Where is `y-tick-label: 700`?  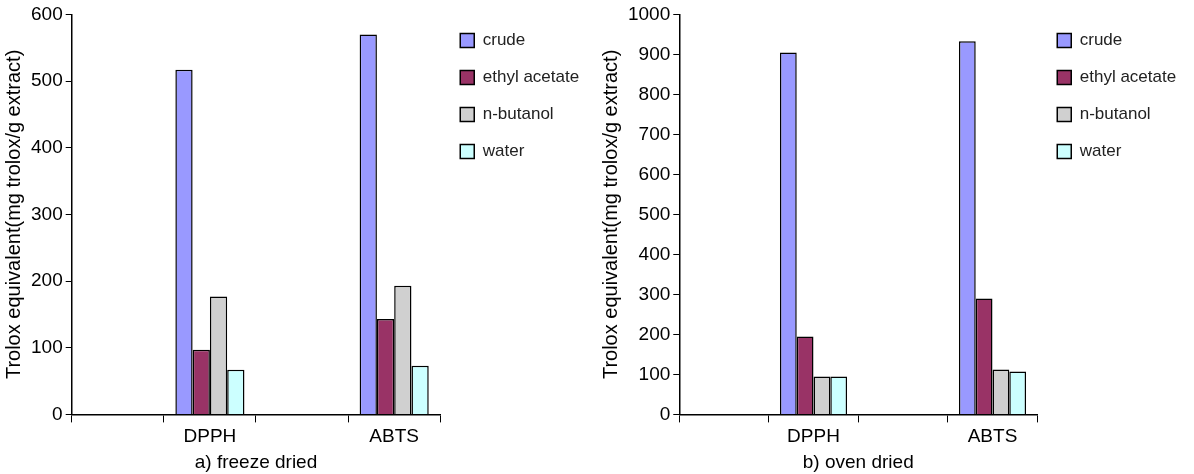
y-tick-label: 700 is located at coordinates (654, 133).